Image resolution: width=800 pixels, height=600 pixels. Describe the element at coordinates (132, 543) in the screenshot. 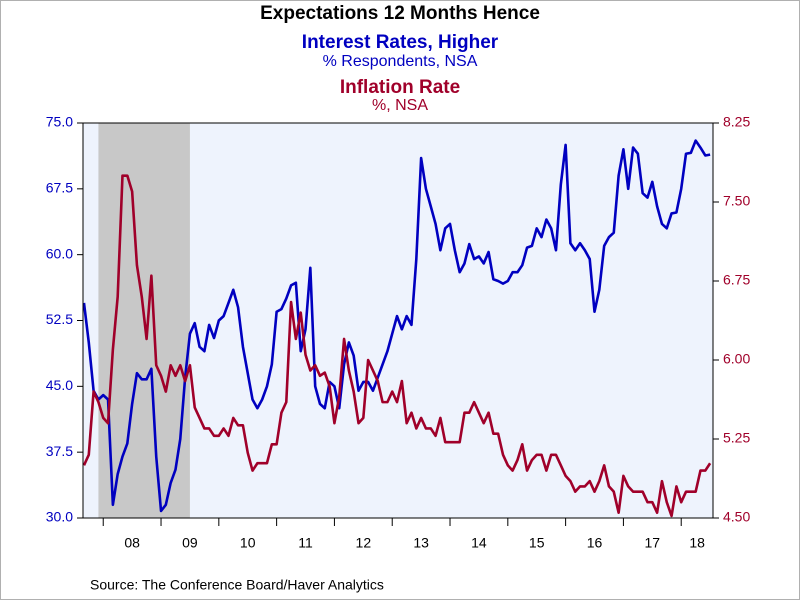

I see `x-tick-label: 08` at that location.